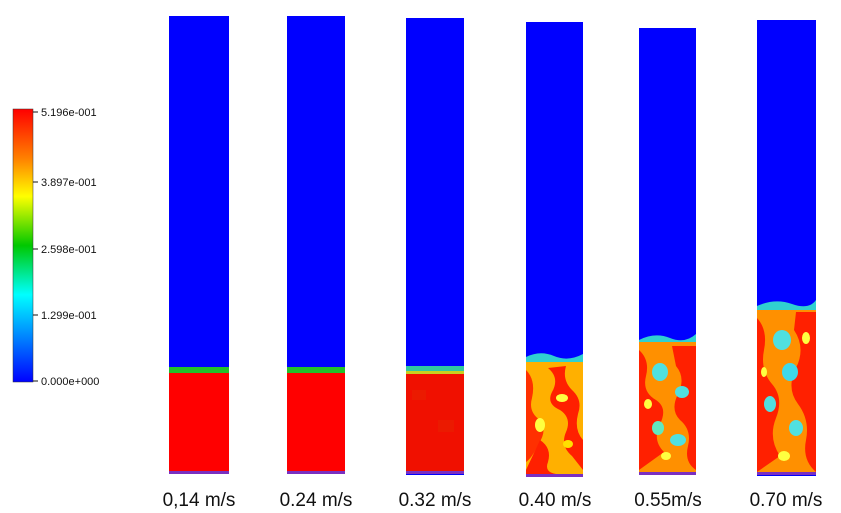 The width and height of the screenshot is (841, 513). Describe the element at coordinates (23, 245) in the screenshot. I see `colorbar-gradient` at that location.